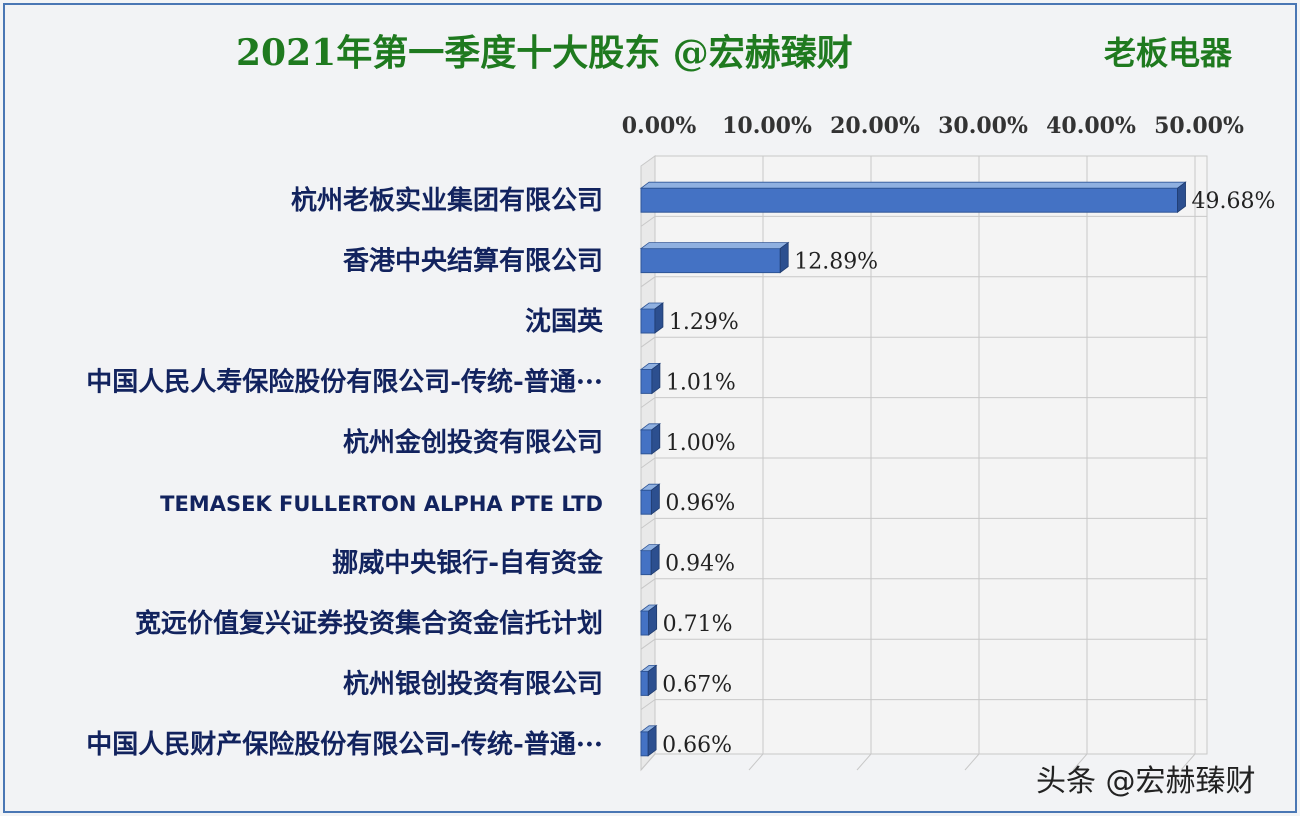 This screenshot has height=816, width=1300. Describe the element at coordinates (473, 683) in the screenshot. I see `category-label: 杭州银创投资有限公司` at that location.